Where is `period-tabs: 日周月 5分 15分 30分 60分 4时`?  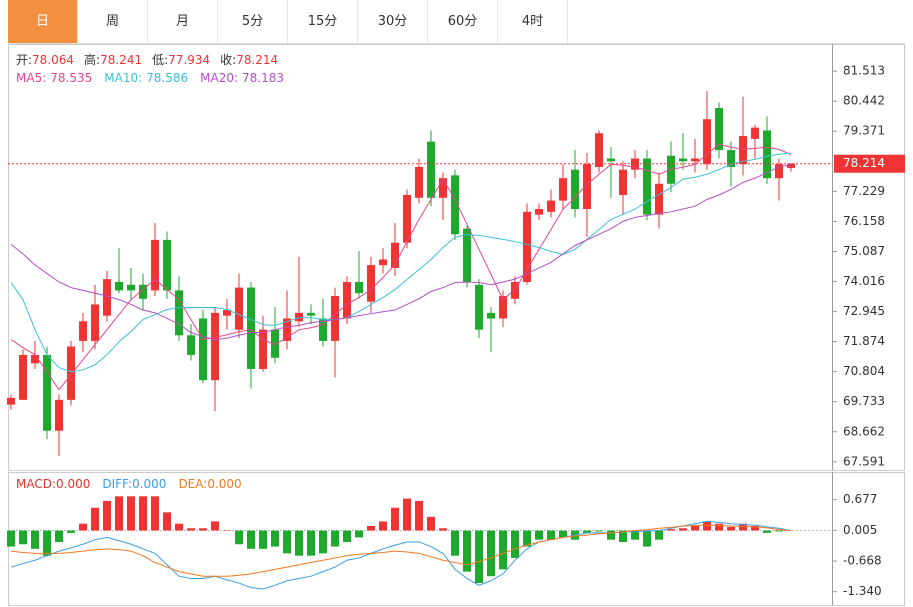
period-tabs: 日周月 5分 15分 30分 60分 4时 is located at coordinates (456, 22).